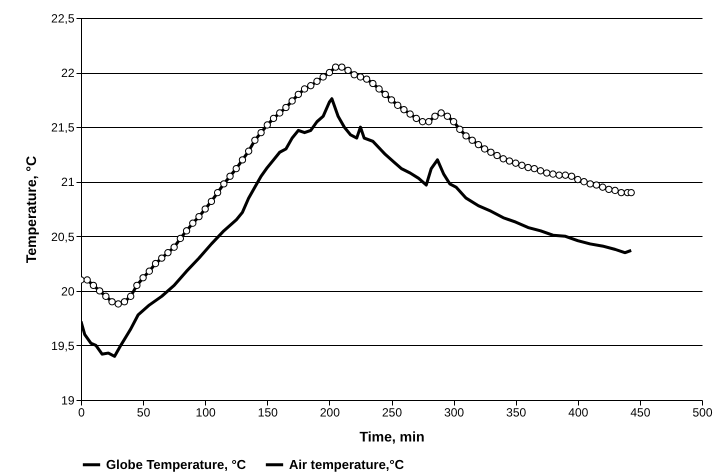  Describe the element at coordinates (578, 413) in the screenshot. I see `x-tick-label: 400` at that location.